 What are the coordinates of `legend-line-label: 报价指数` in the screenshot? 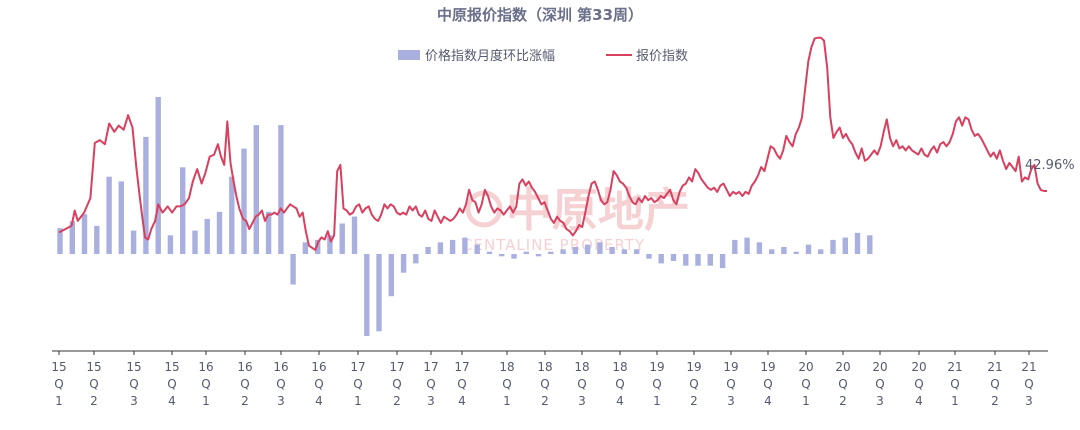 It's located at (662, 56).